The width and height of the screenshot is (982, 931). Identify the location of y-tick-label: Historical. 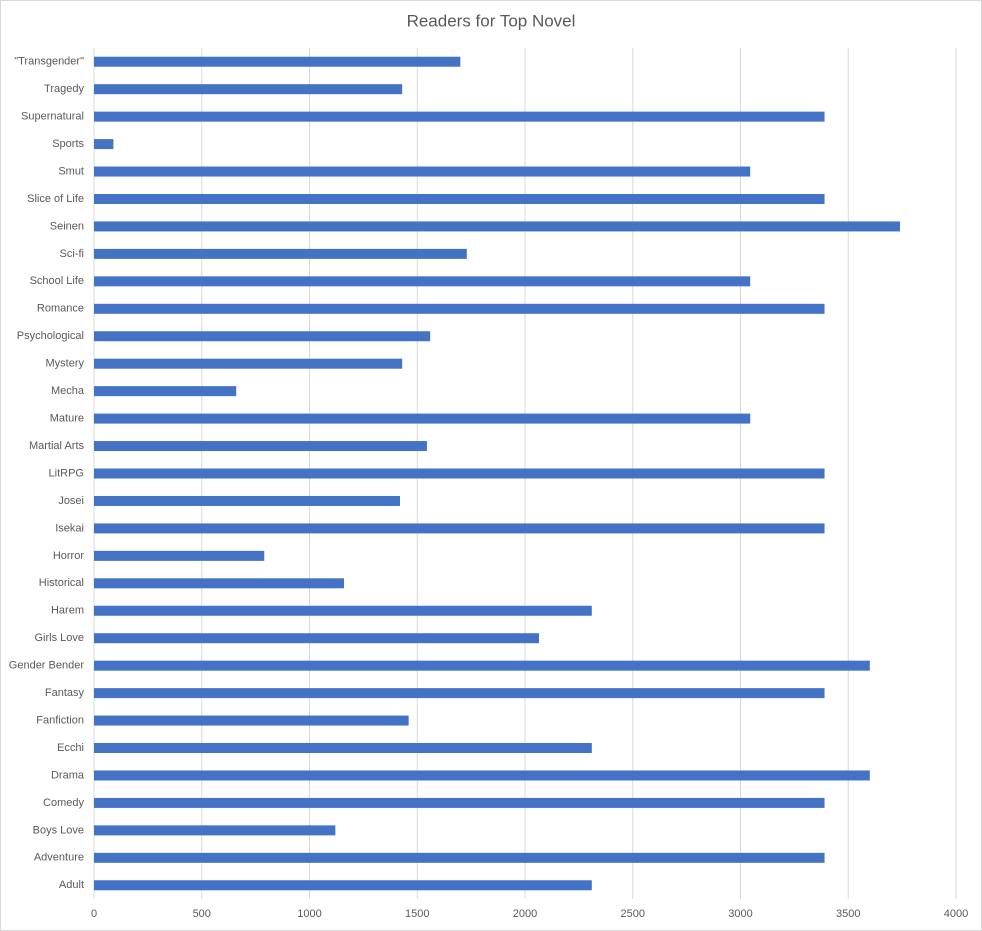
(61, 583).